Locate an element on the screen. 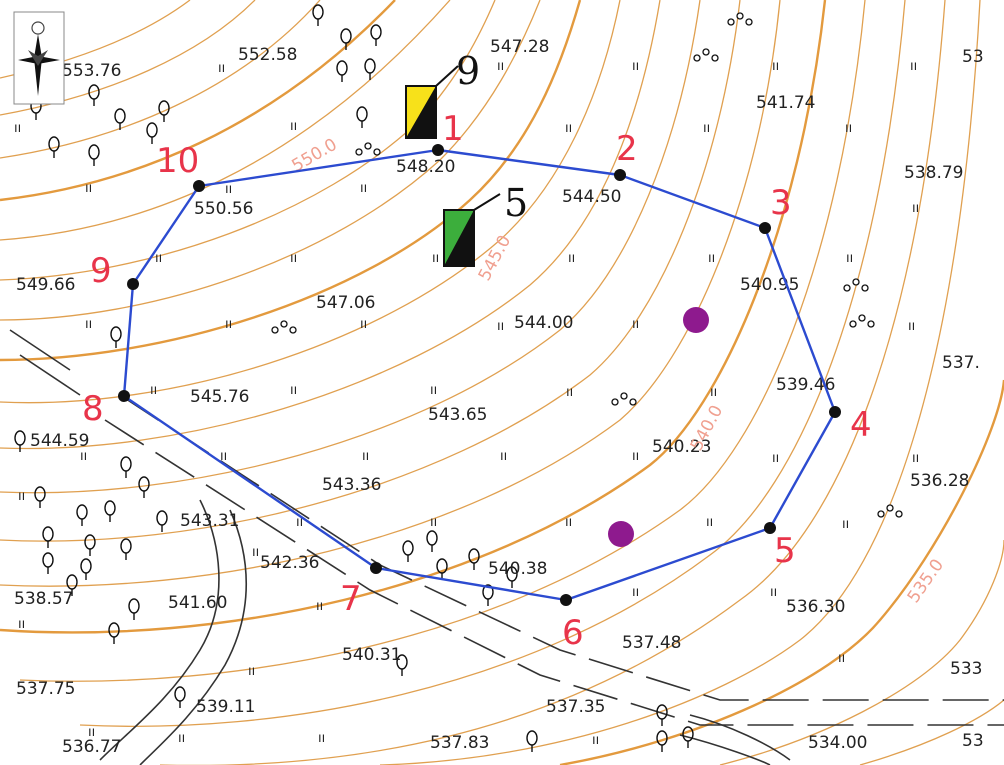 The image size is (1004, 765). point-label-10: 10 is located at coordinates (177, 161).